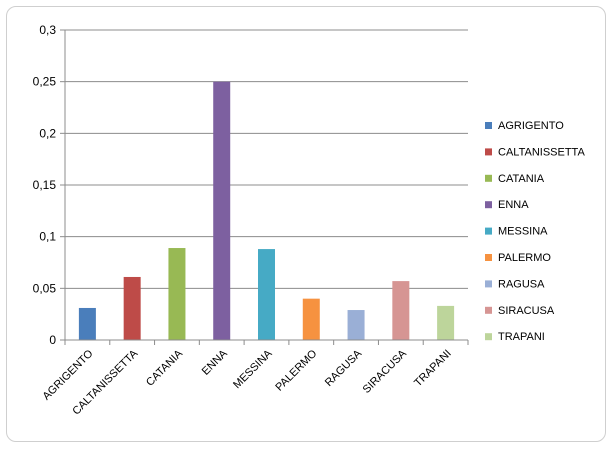 This screenshot has height=450, width=614. What do you see at coordinates (513, 205) in the screenshot?
I see `legend-entry: ENNA` at bounding box center [513, 205].